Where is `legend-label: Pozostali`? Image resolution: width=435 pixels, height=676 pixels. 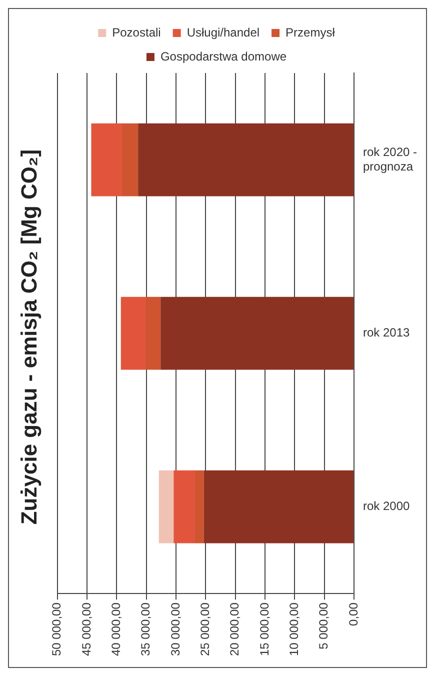 legend-label: Pozostali is located at coordinates (136, 32).